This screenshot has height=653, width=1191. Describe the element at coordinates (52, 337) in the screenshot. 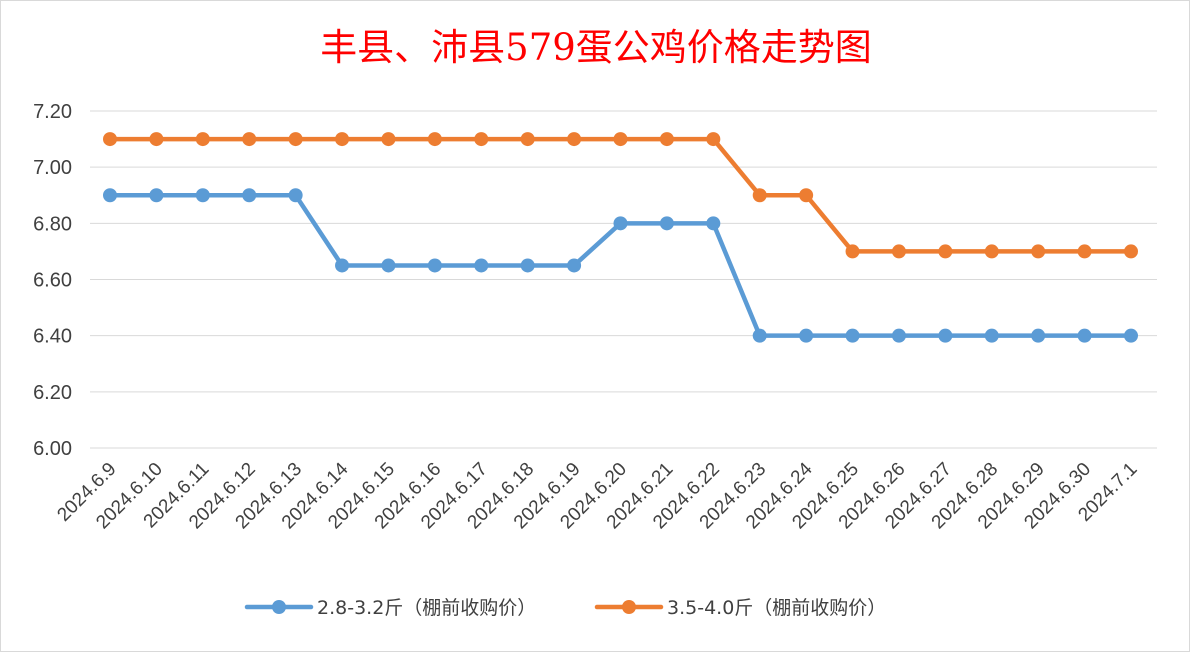

I see `y-tick-label: 6.40` at that location.